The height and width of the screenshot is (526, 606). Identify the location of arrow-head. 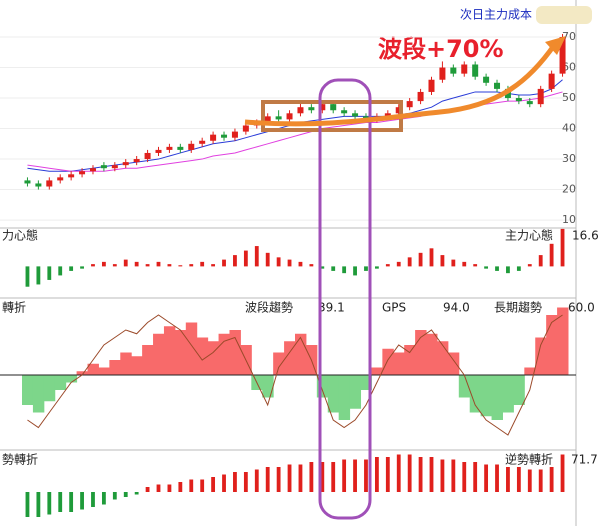
(555, 45).